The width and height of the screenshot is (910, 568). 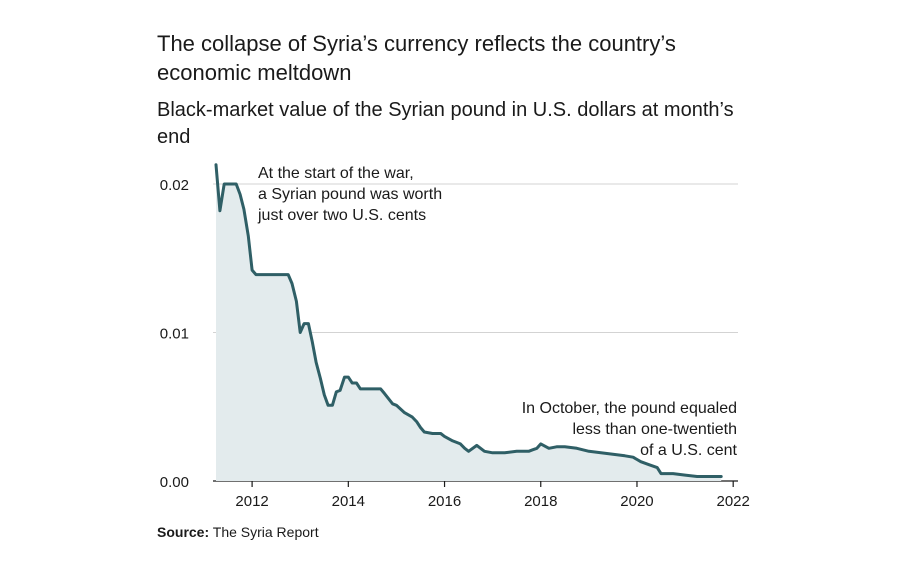 I want to click on y-tick-label: 0.02, so click(x=174, y=185).